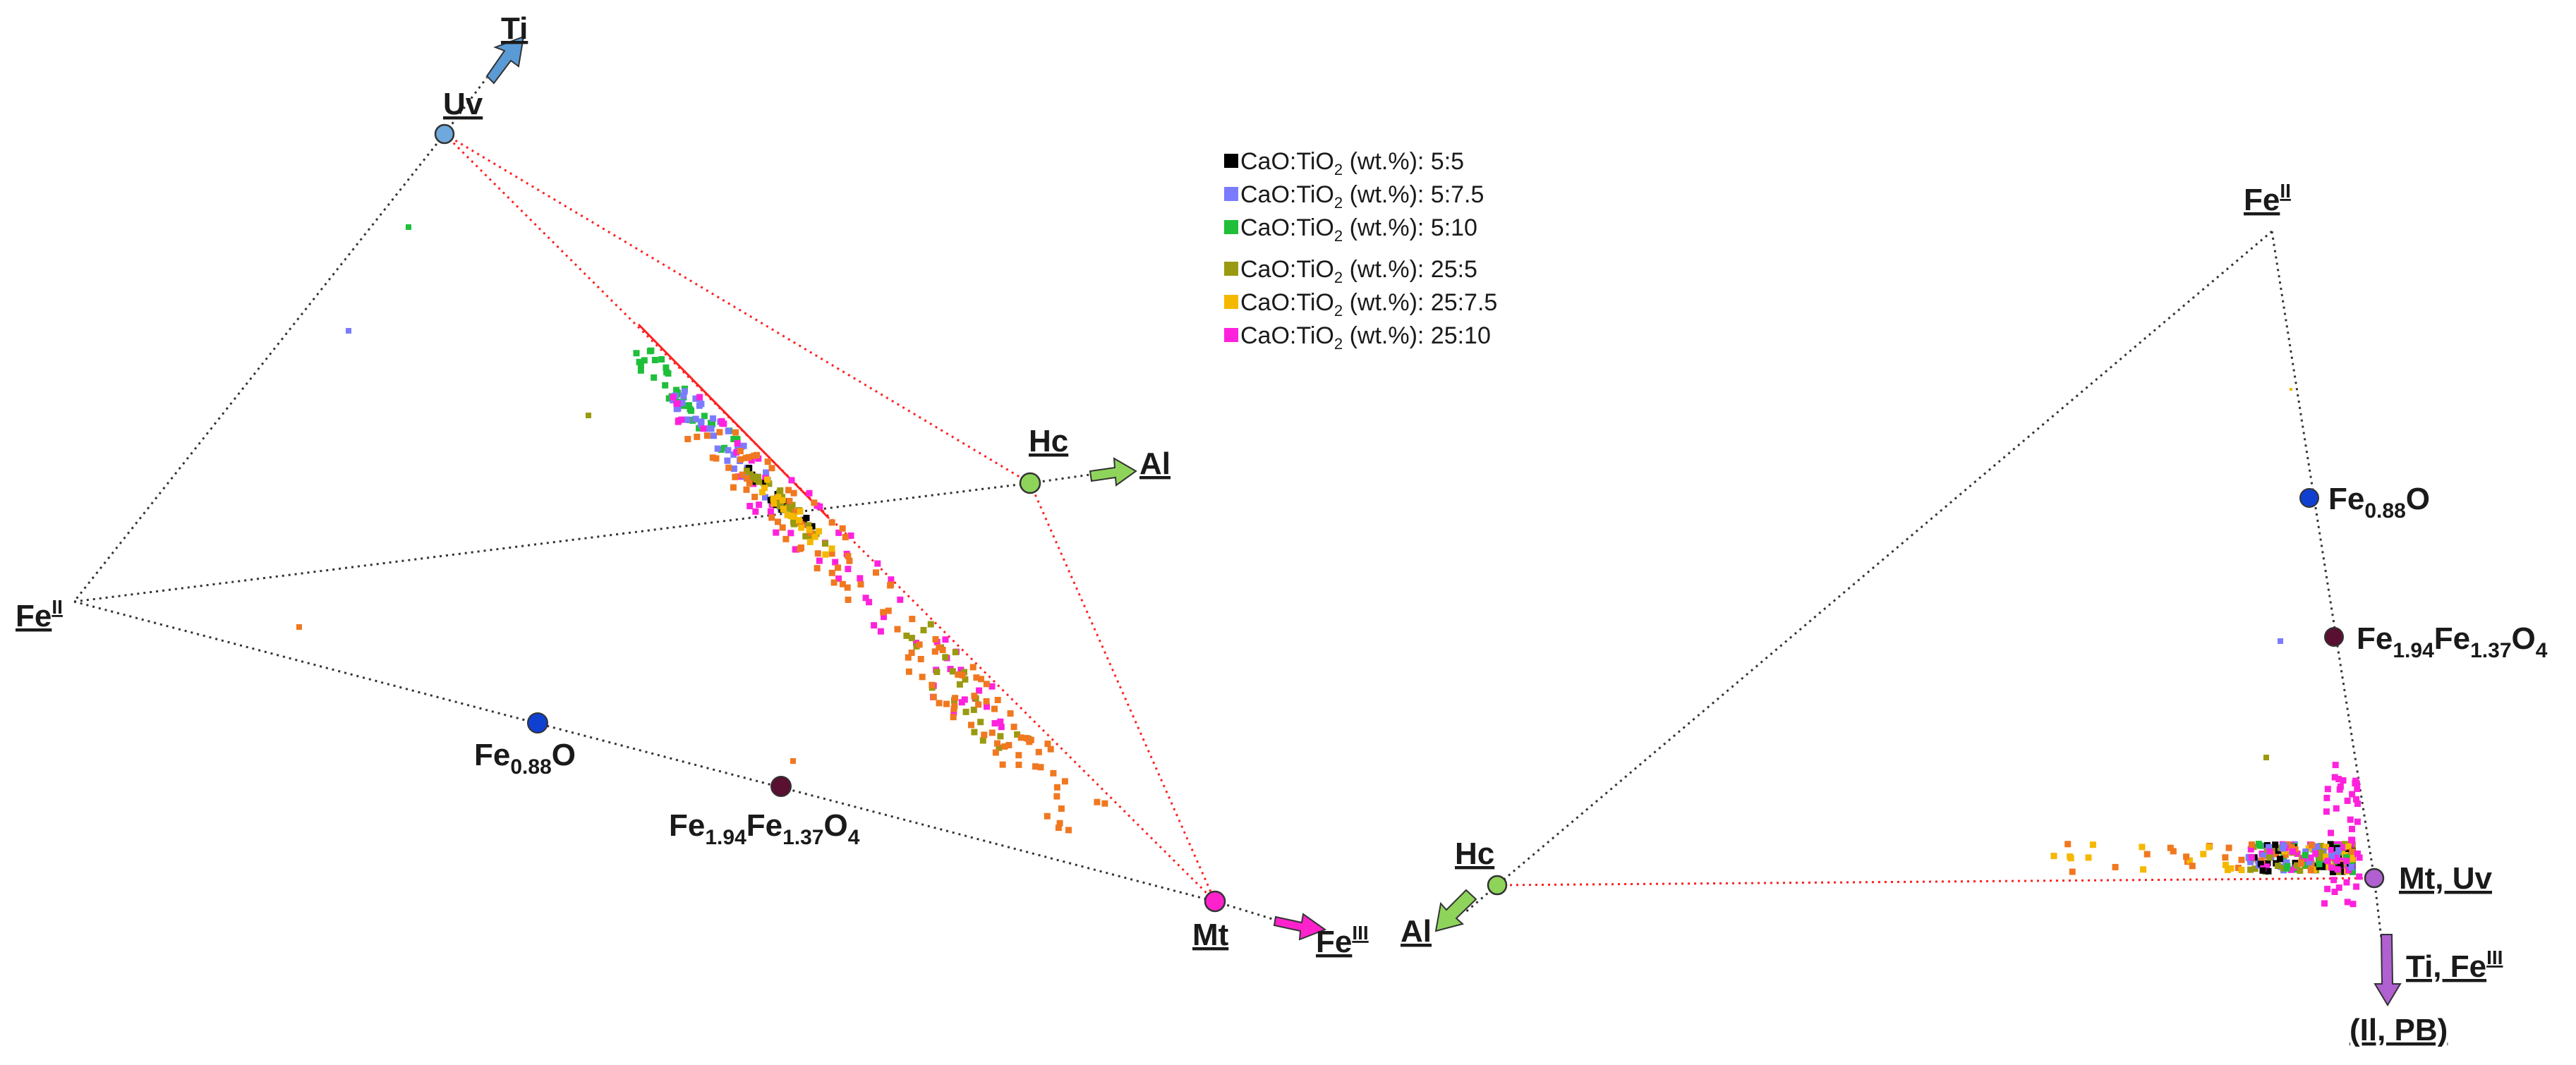 This screenshot has height=1065, width=2576. What do you see at coordinates (1360, 933) in the screenshot?
I see `fe-iii-sup: III` at bounding box center [1360, 933].